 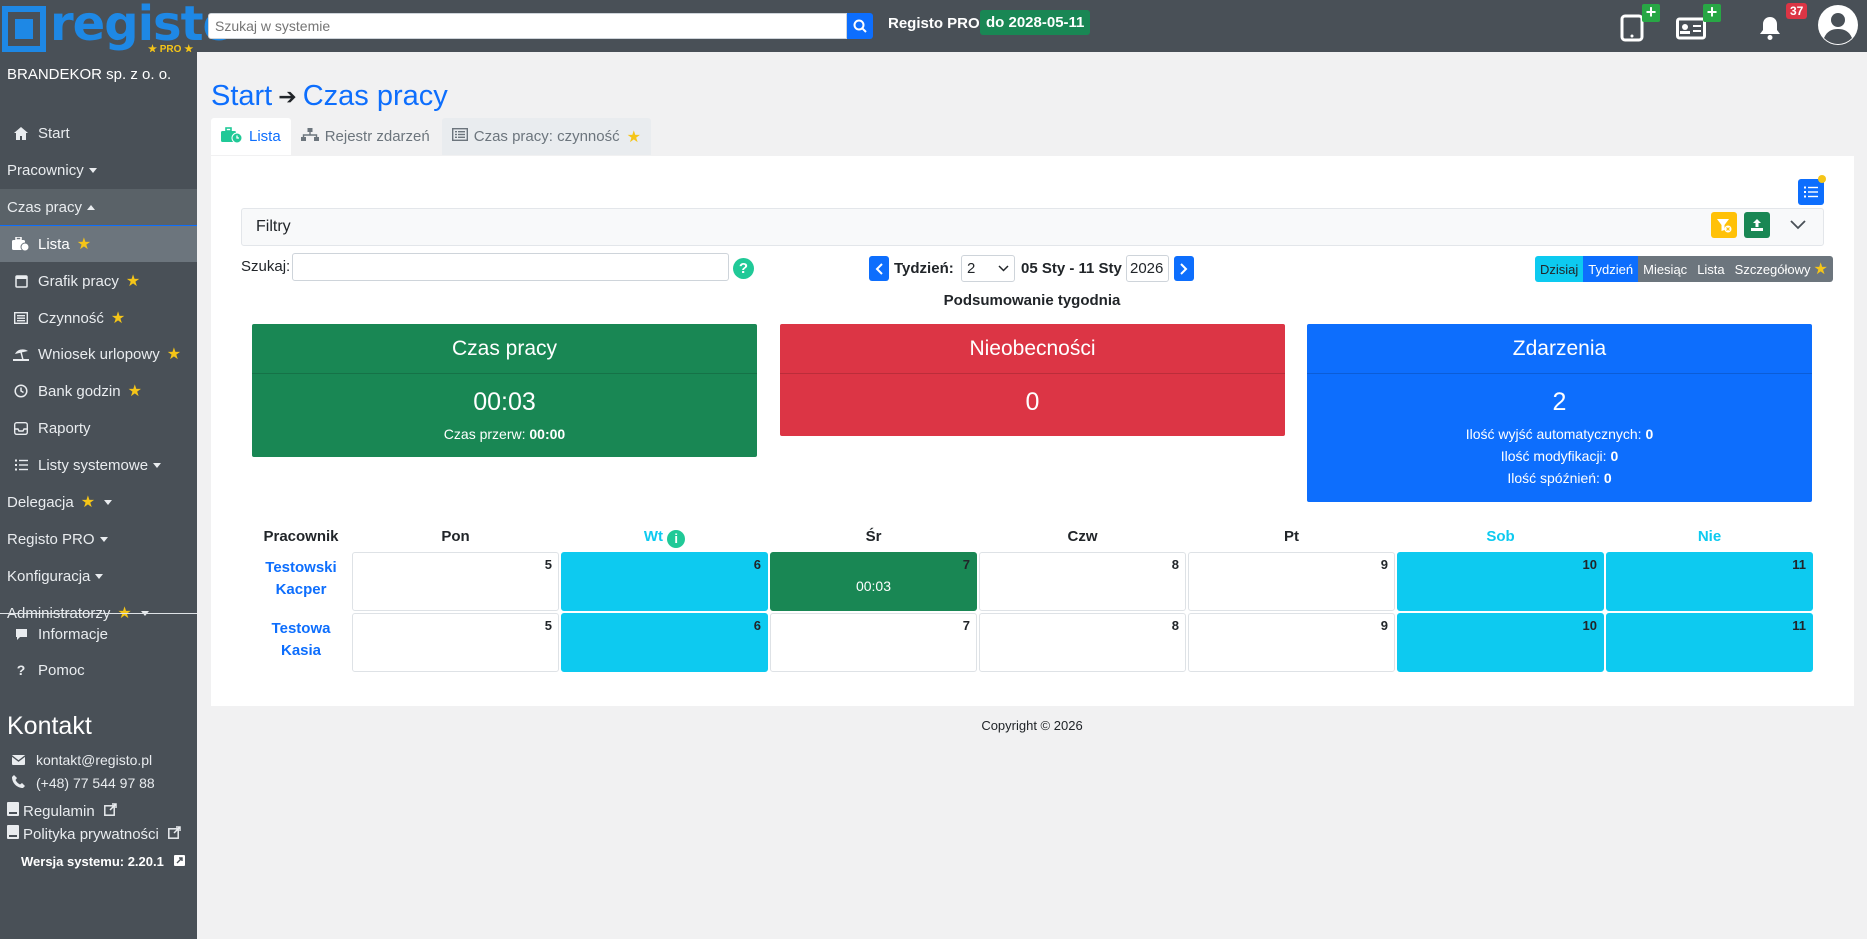 What do you see at coordinates (19, 783) in the screenshot?
I see `phone-icon` at bounding box center [19, 783].